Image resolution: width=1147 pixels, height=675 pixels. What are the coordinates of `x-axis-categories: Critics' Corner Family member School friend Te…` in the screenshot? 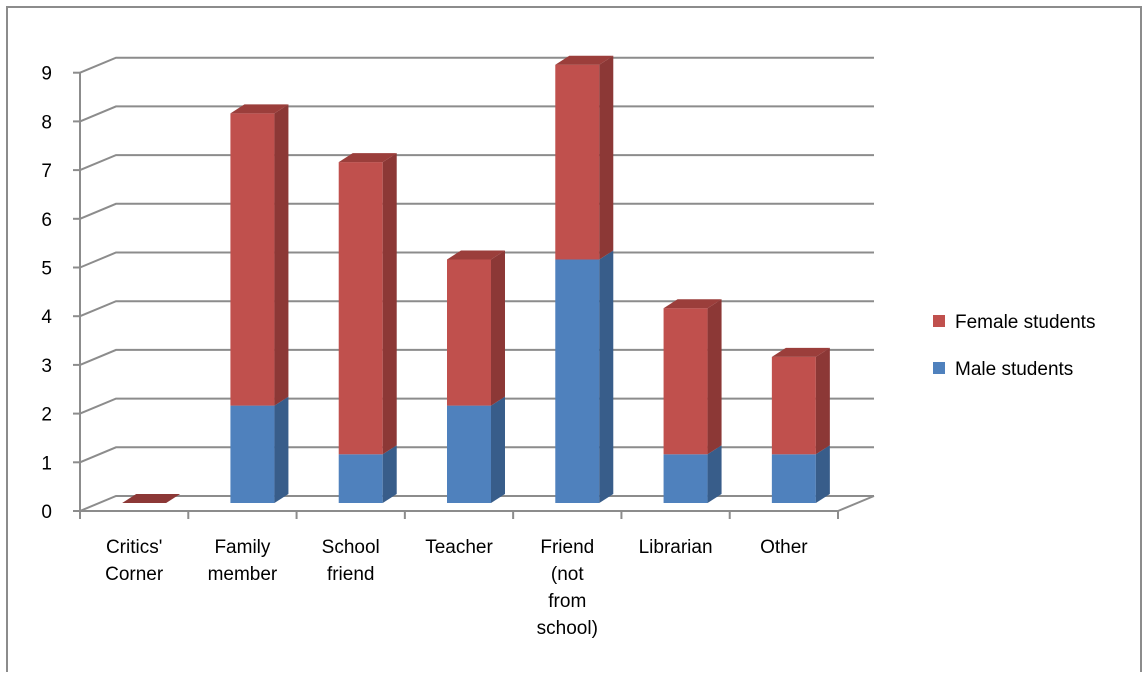 It's located at (456, 588).